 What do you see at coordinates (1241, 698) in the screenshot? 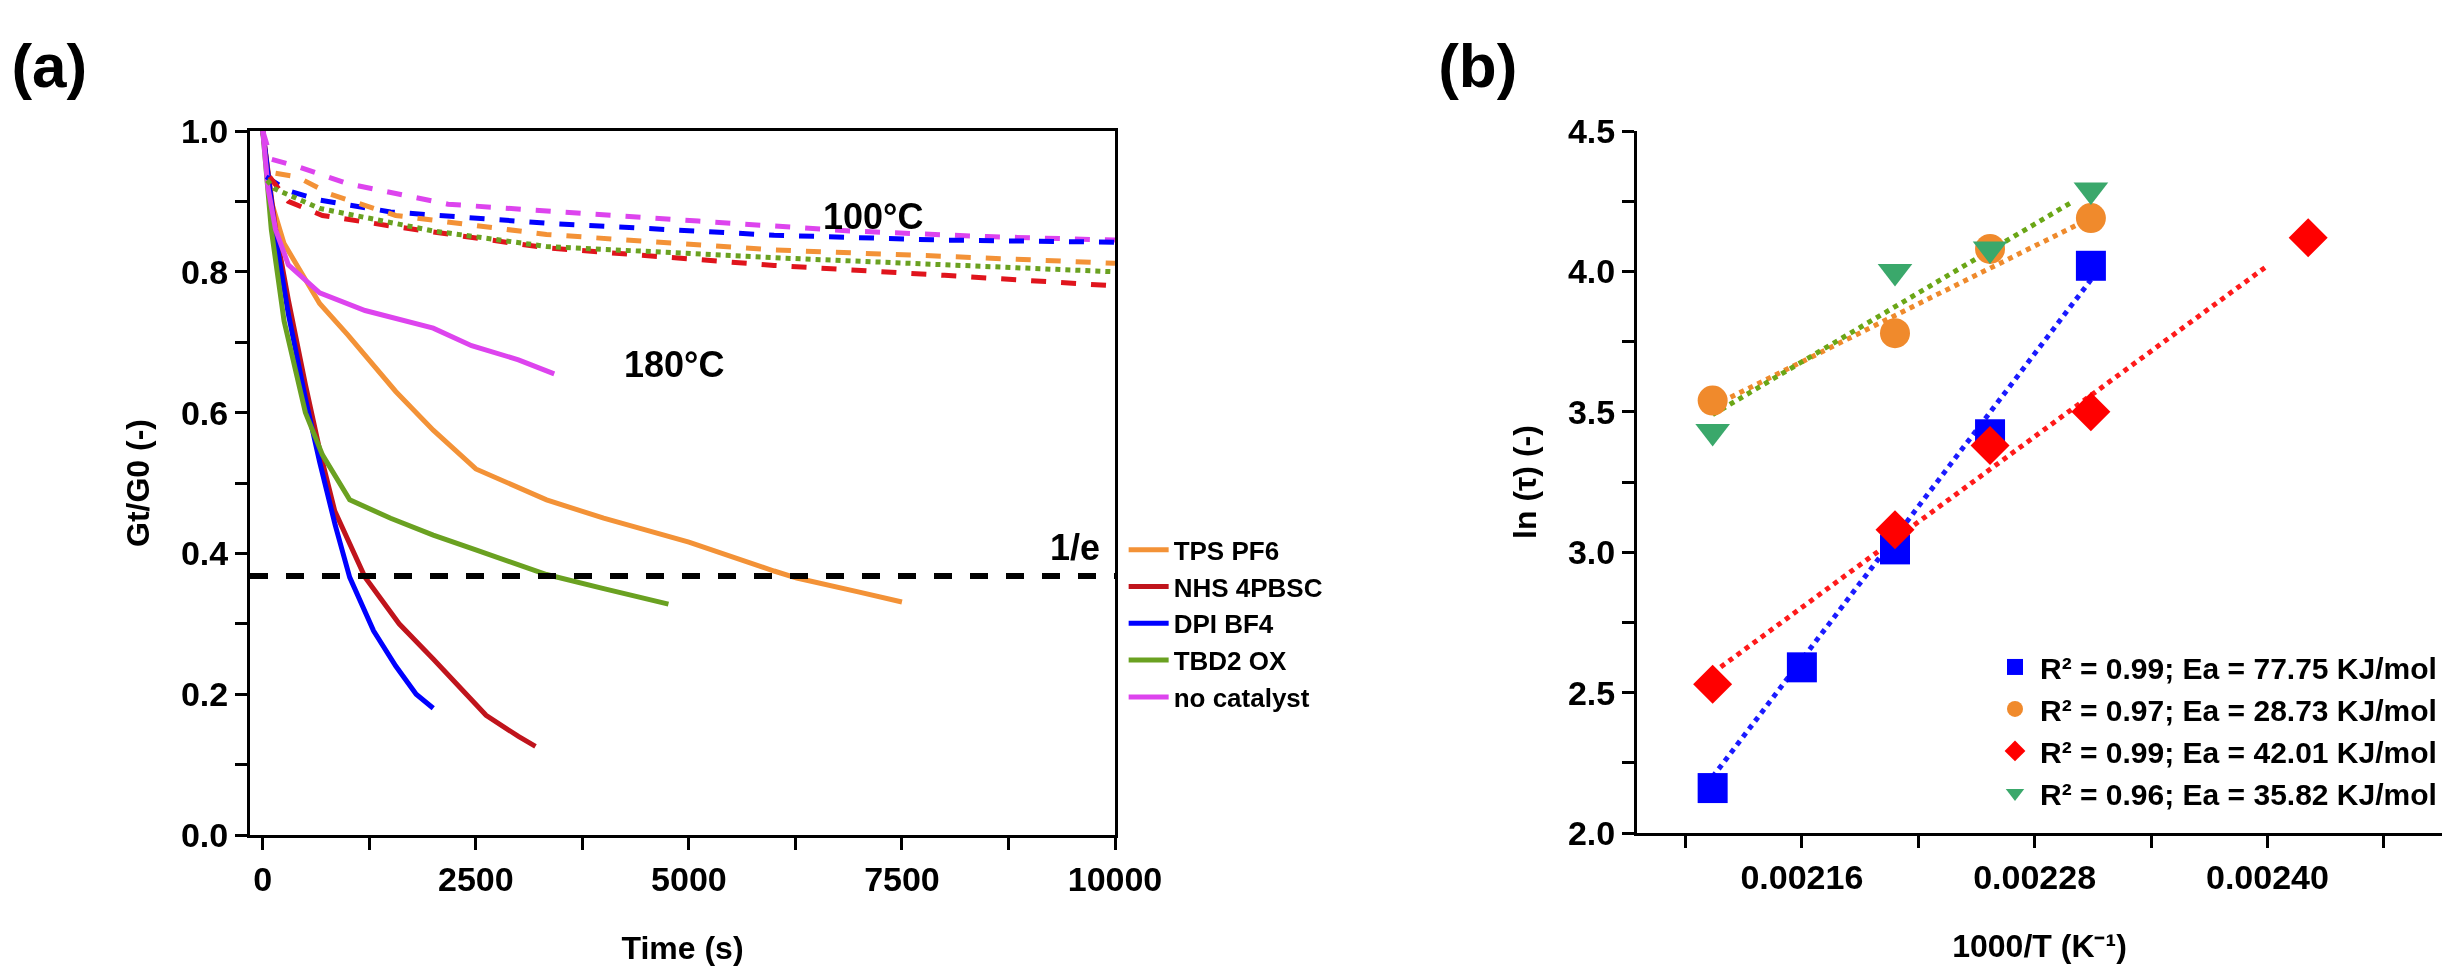
I see `legend-label: no catalyst` at bounding box center [1241, 698].